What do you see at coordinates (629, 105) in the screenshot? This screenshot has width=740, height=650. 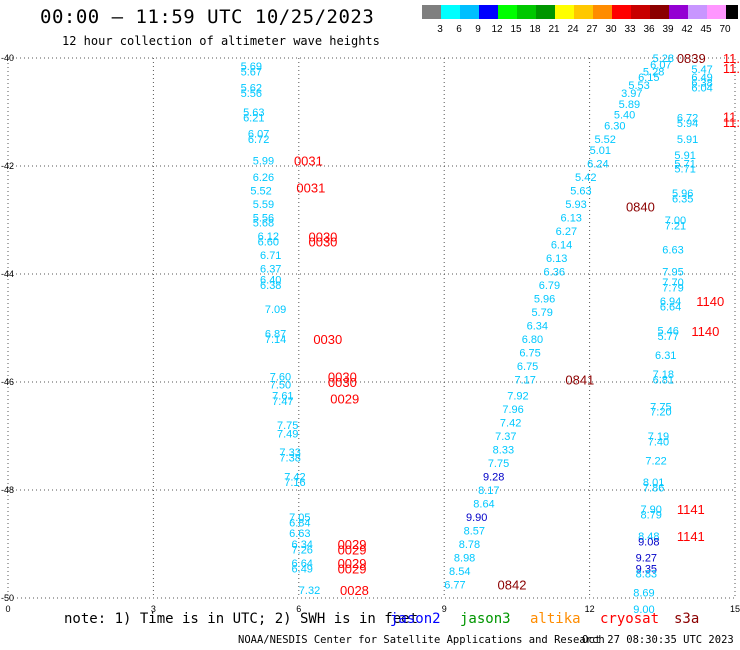 I see `wave-height-label: 5.89` at bounding box center [629, 105].